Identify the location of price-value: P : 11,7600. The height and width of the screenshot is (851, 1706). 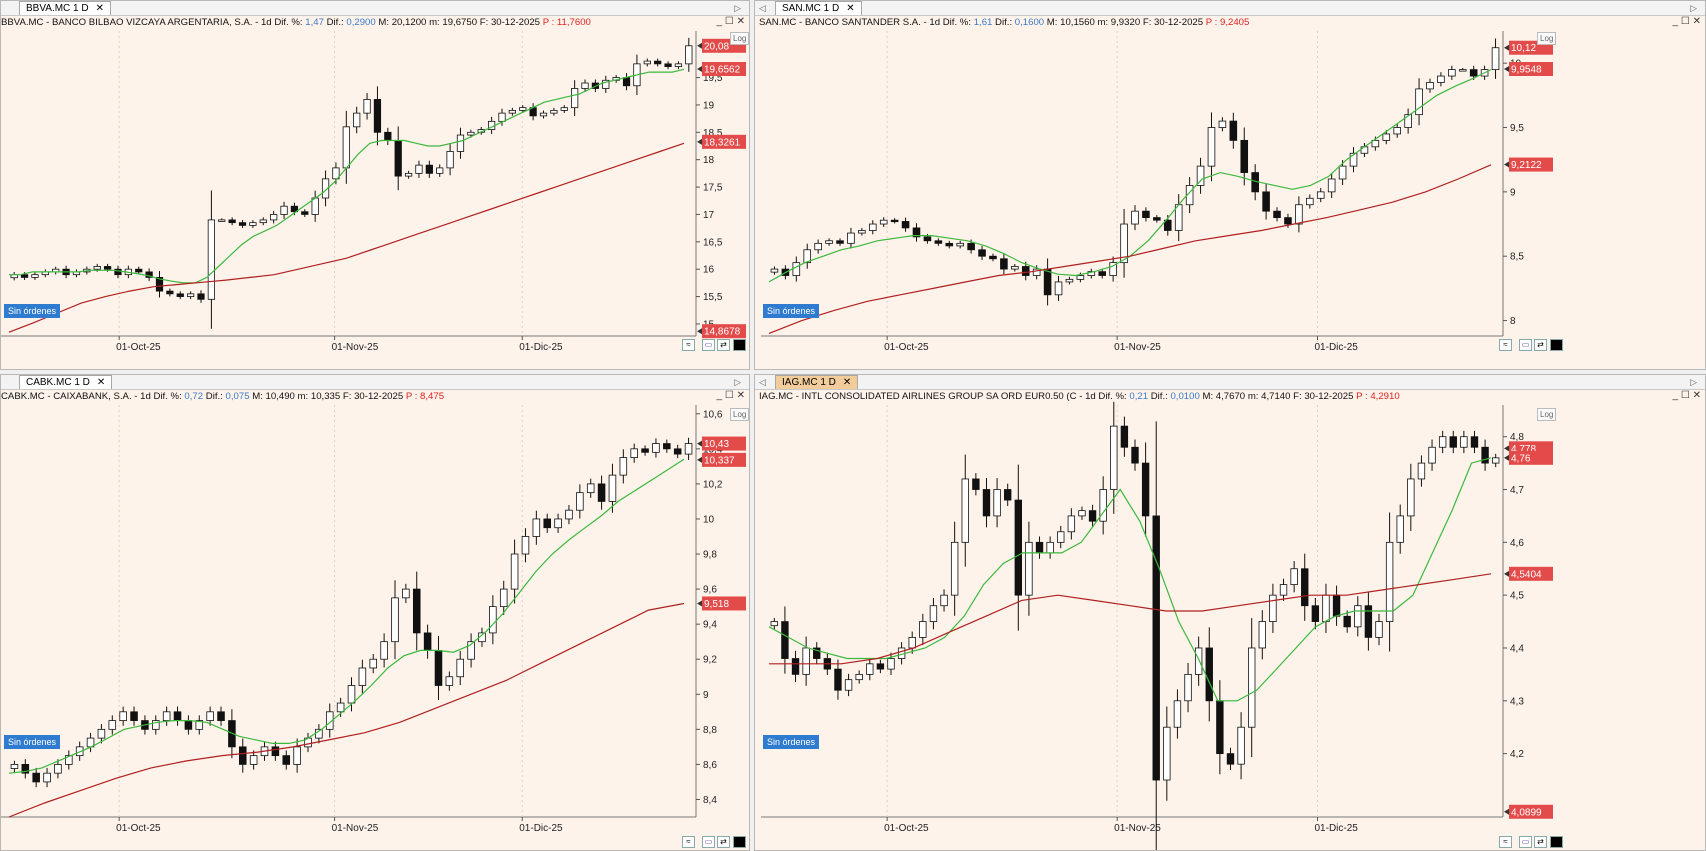
(566, 22).